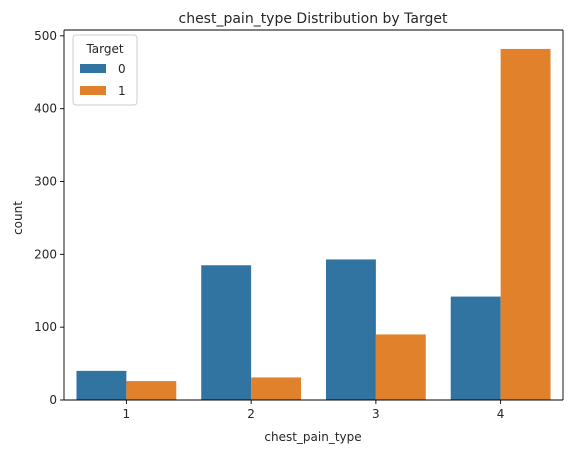  I want to click on x-tick-label-2: 2, so click(251, 414).